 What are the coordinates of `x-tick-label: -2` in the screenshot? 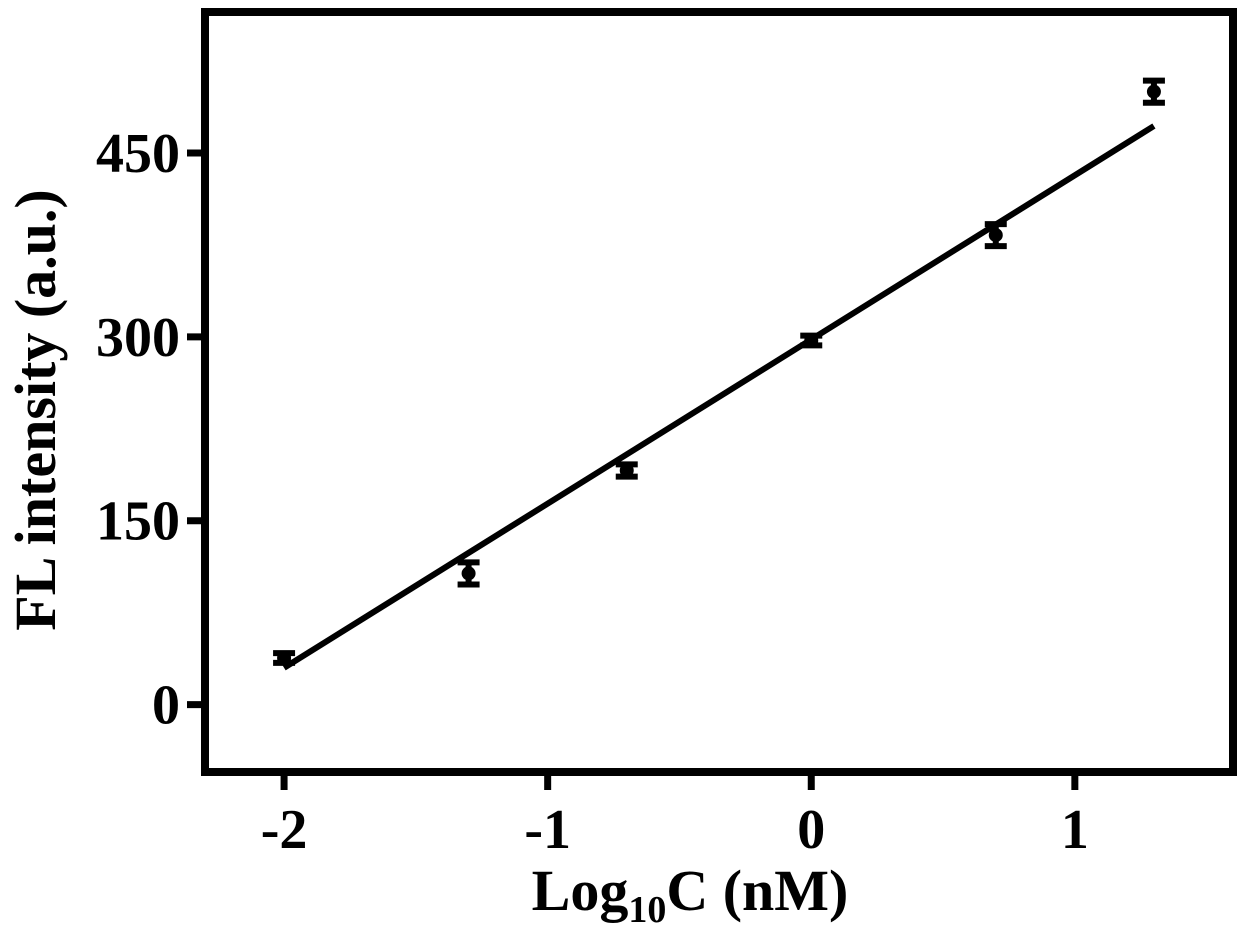 It's located at (284, 830).